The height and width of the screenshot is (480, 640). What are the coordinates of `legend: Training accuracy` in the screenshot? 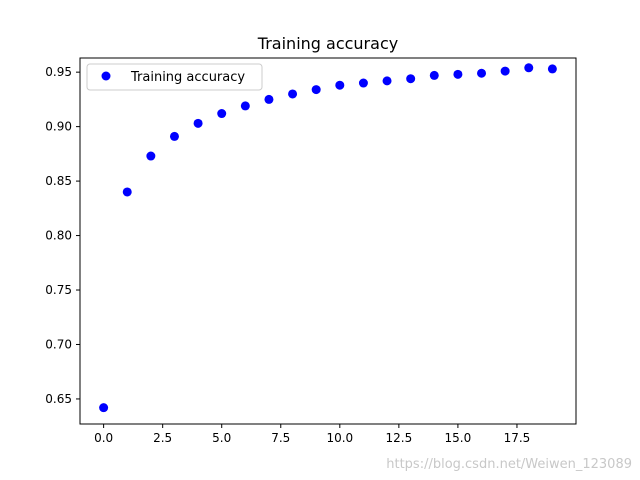 It's located at (174, 77).